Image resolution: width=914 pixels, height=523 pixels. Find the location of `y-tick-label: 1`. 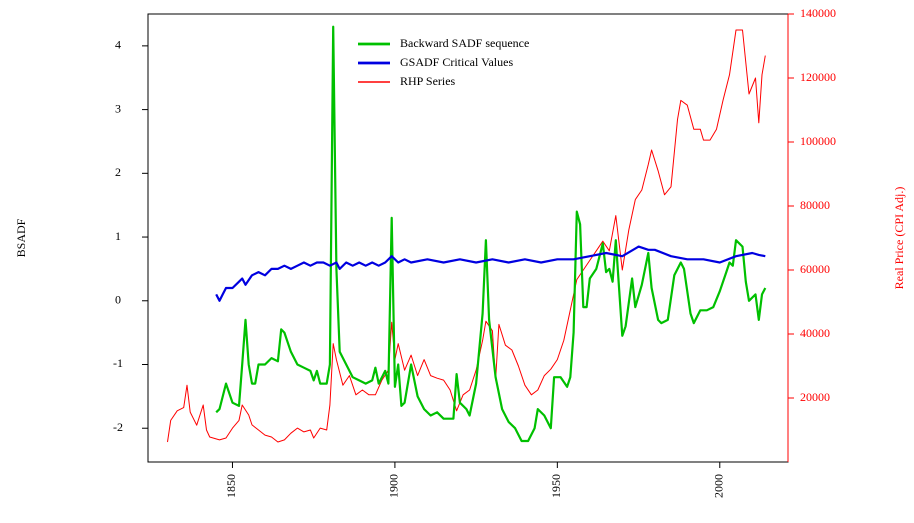

y-tick-label: 1 is located at coordinates (118, 236).